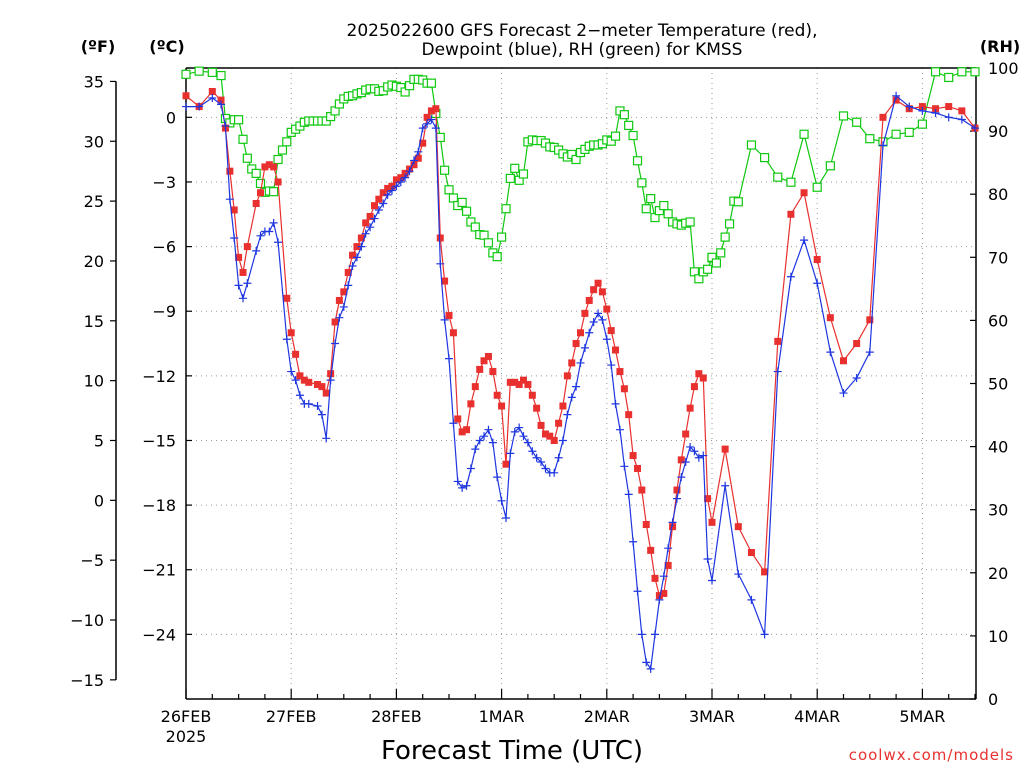  What do you see at coordinates (512, 751) in the screenshot?
I see `x-axis-label: Forecast Time (UTC)` at bounding box center [512, 751].